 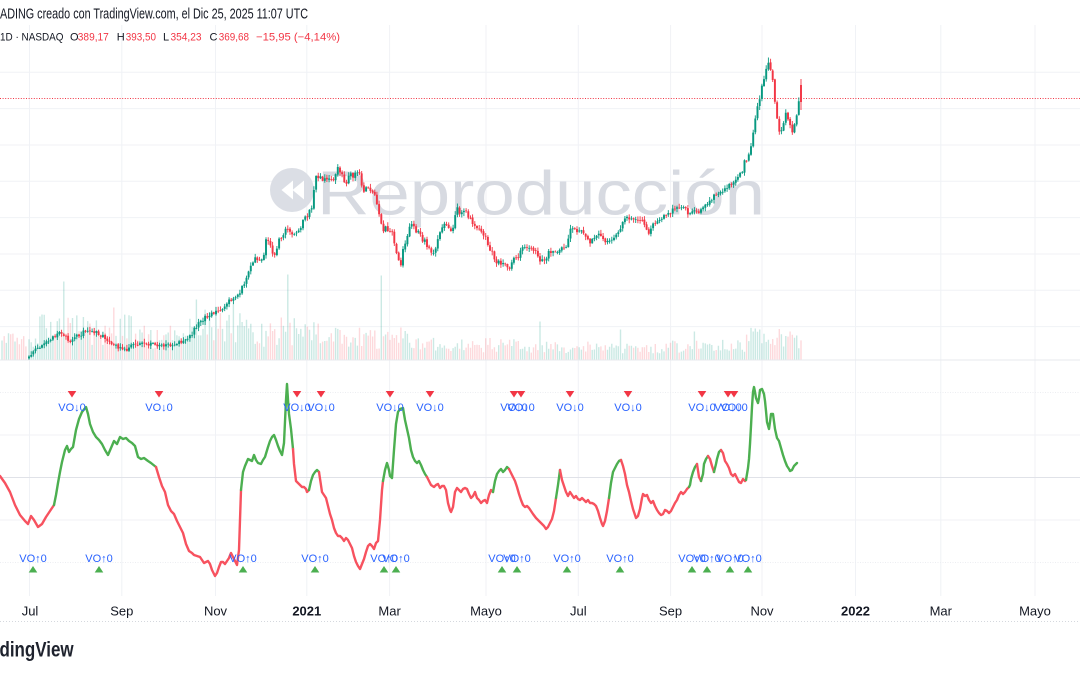 What do you see at coordinates (37, 650) in the screenshot?
I see `svg-text: TradingView` at bounding box center [37, 650].